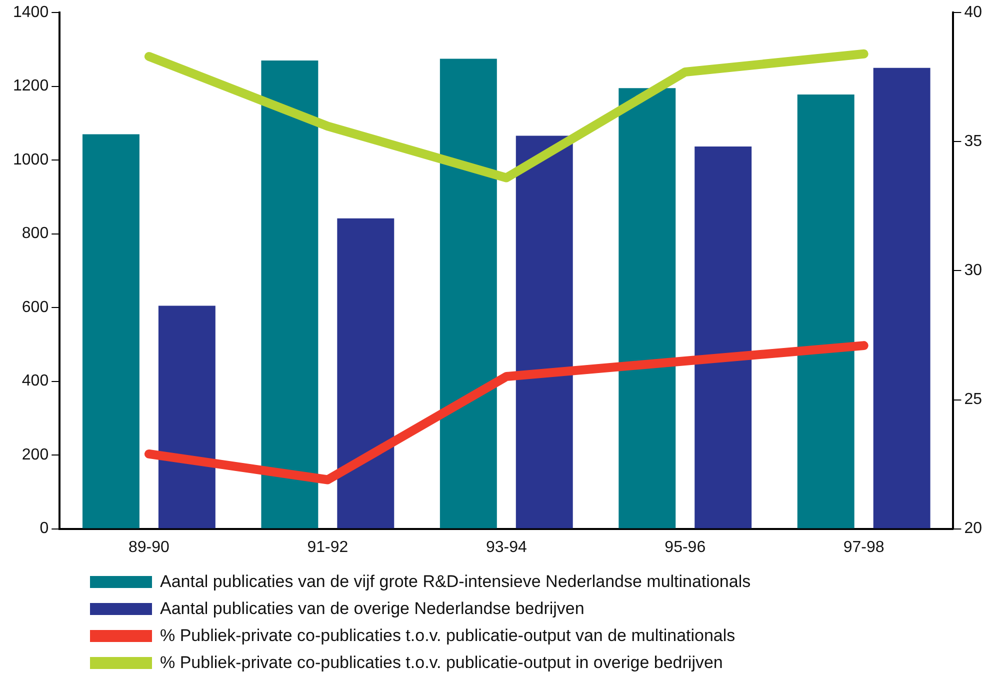 The height and width of the screenshot is (700, 995). Describe the element at coordinates (455, 582) in the screenshot. I see `legend-label: Aantal publicaties van de vijf grote R&D-intensieve Nederlandse multinationals` at that location.